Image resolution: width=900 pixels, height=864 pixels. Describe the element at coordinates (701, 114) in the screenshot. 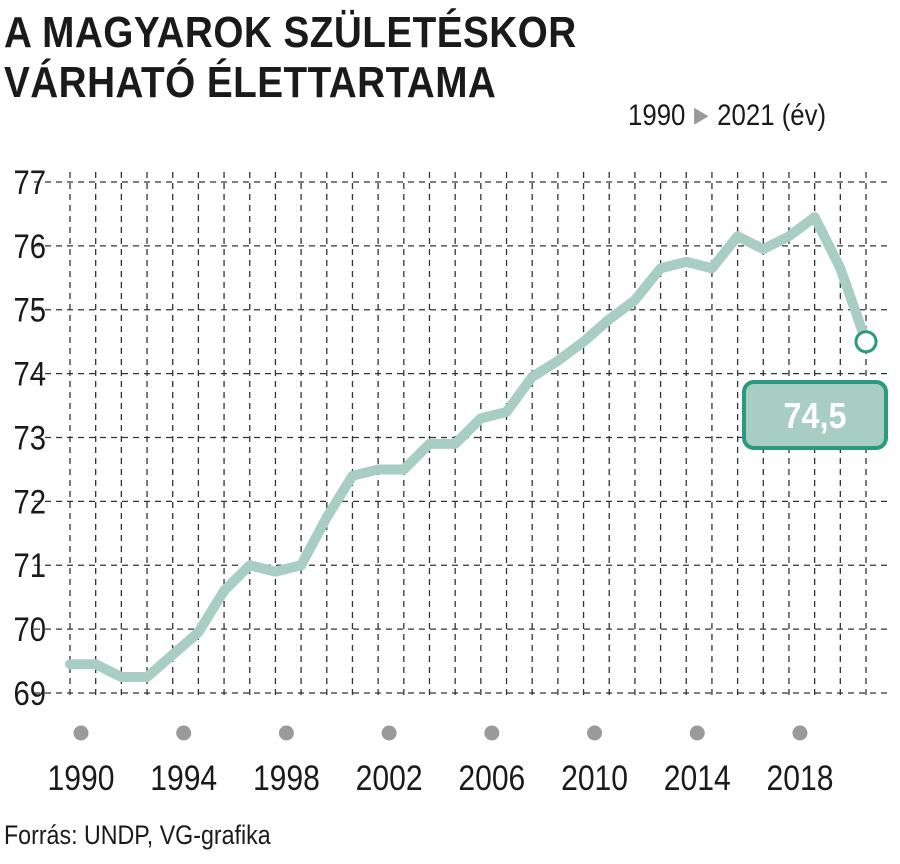

I see `play-arrow-icon: ▶` at that location.